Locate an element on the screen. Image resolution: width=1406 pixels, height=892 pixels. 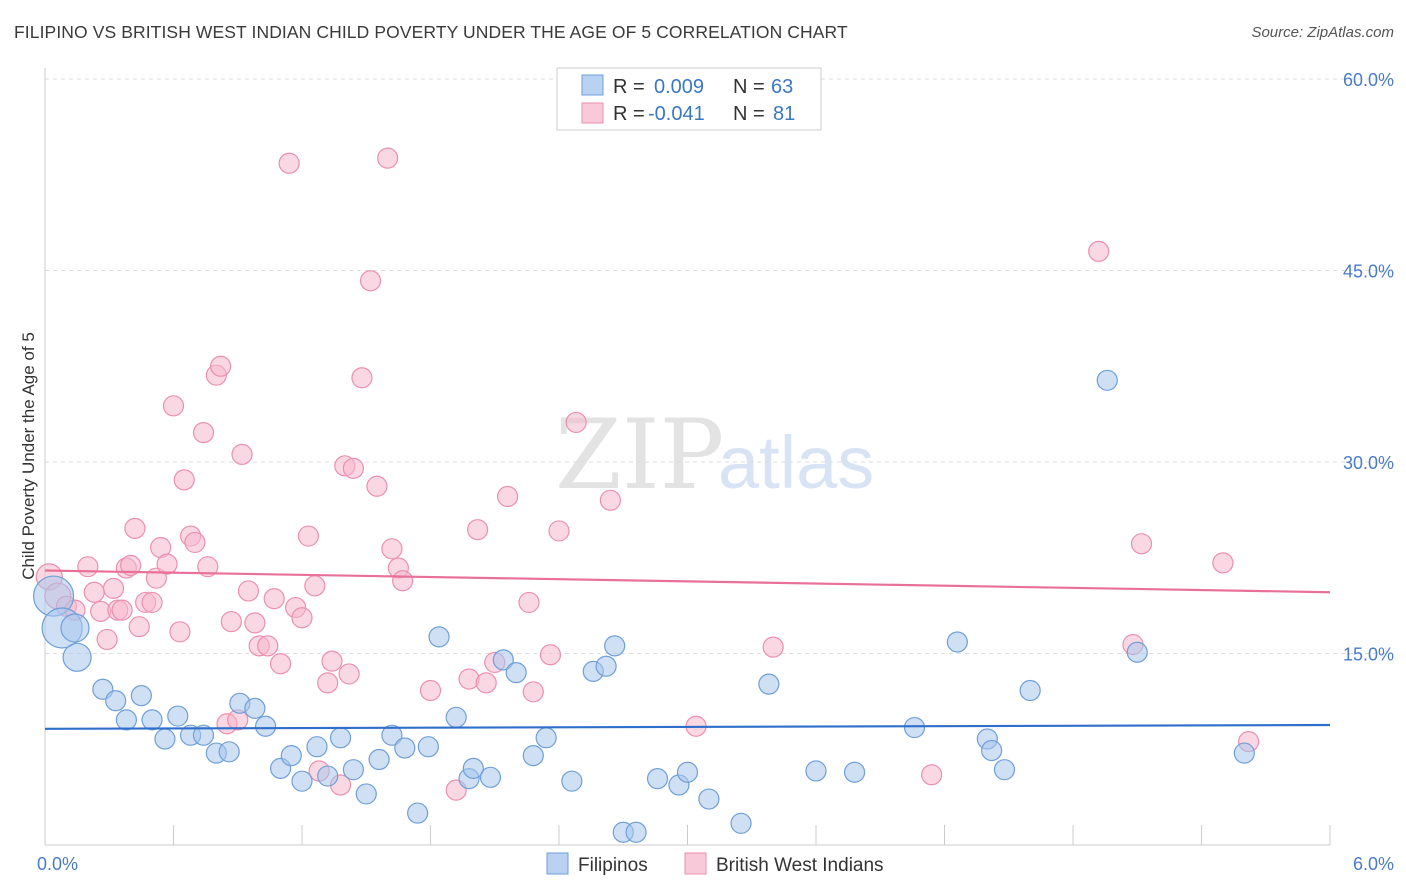
legend-r-label-pink: R = is located at coordinates (629, 114).